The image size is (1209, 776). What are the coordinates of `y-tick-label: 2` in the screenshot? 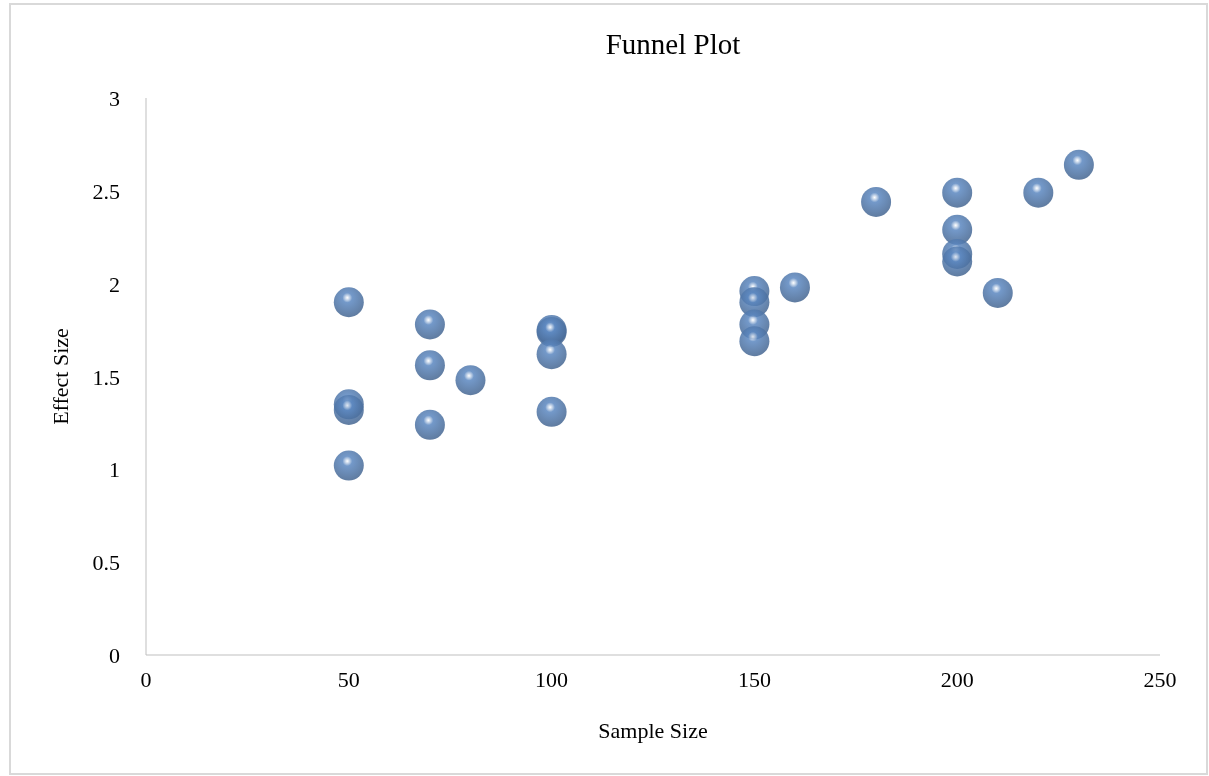 It's located at (114, 284).